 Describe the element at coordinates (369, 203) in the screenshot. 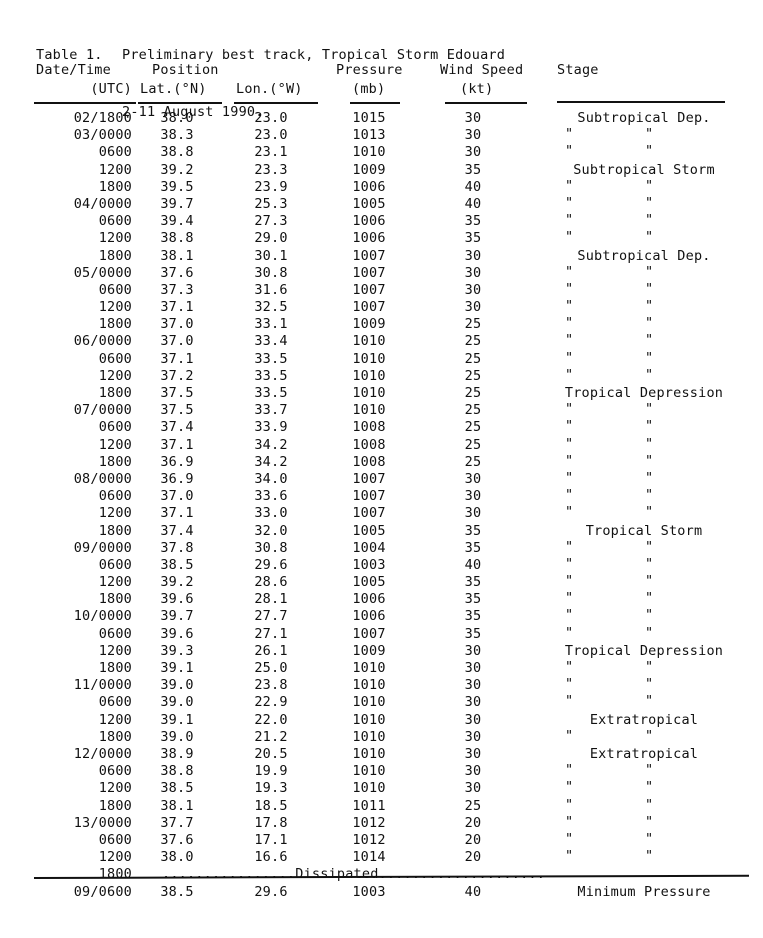

I see `cell-pressure: 1005` at that location.